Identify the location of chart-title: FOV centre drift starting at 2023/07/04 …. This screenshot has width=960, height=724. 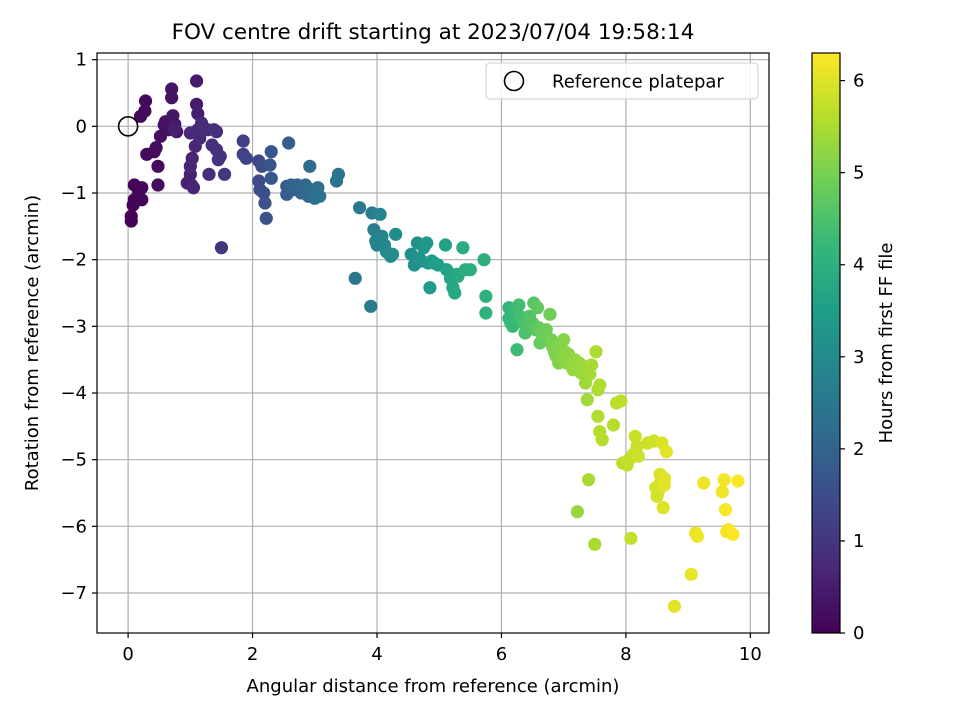
(433, 32).